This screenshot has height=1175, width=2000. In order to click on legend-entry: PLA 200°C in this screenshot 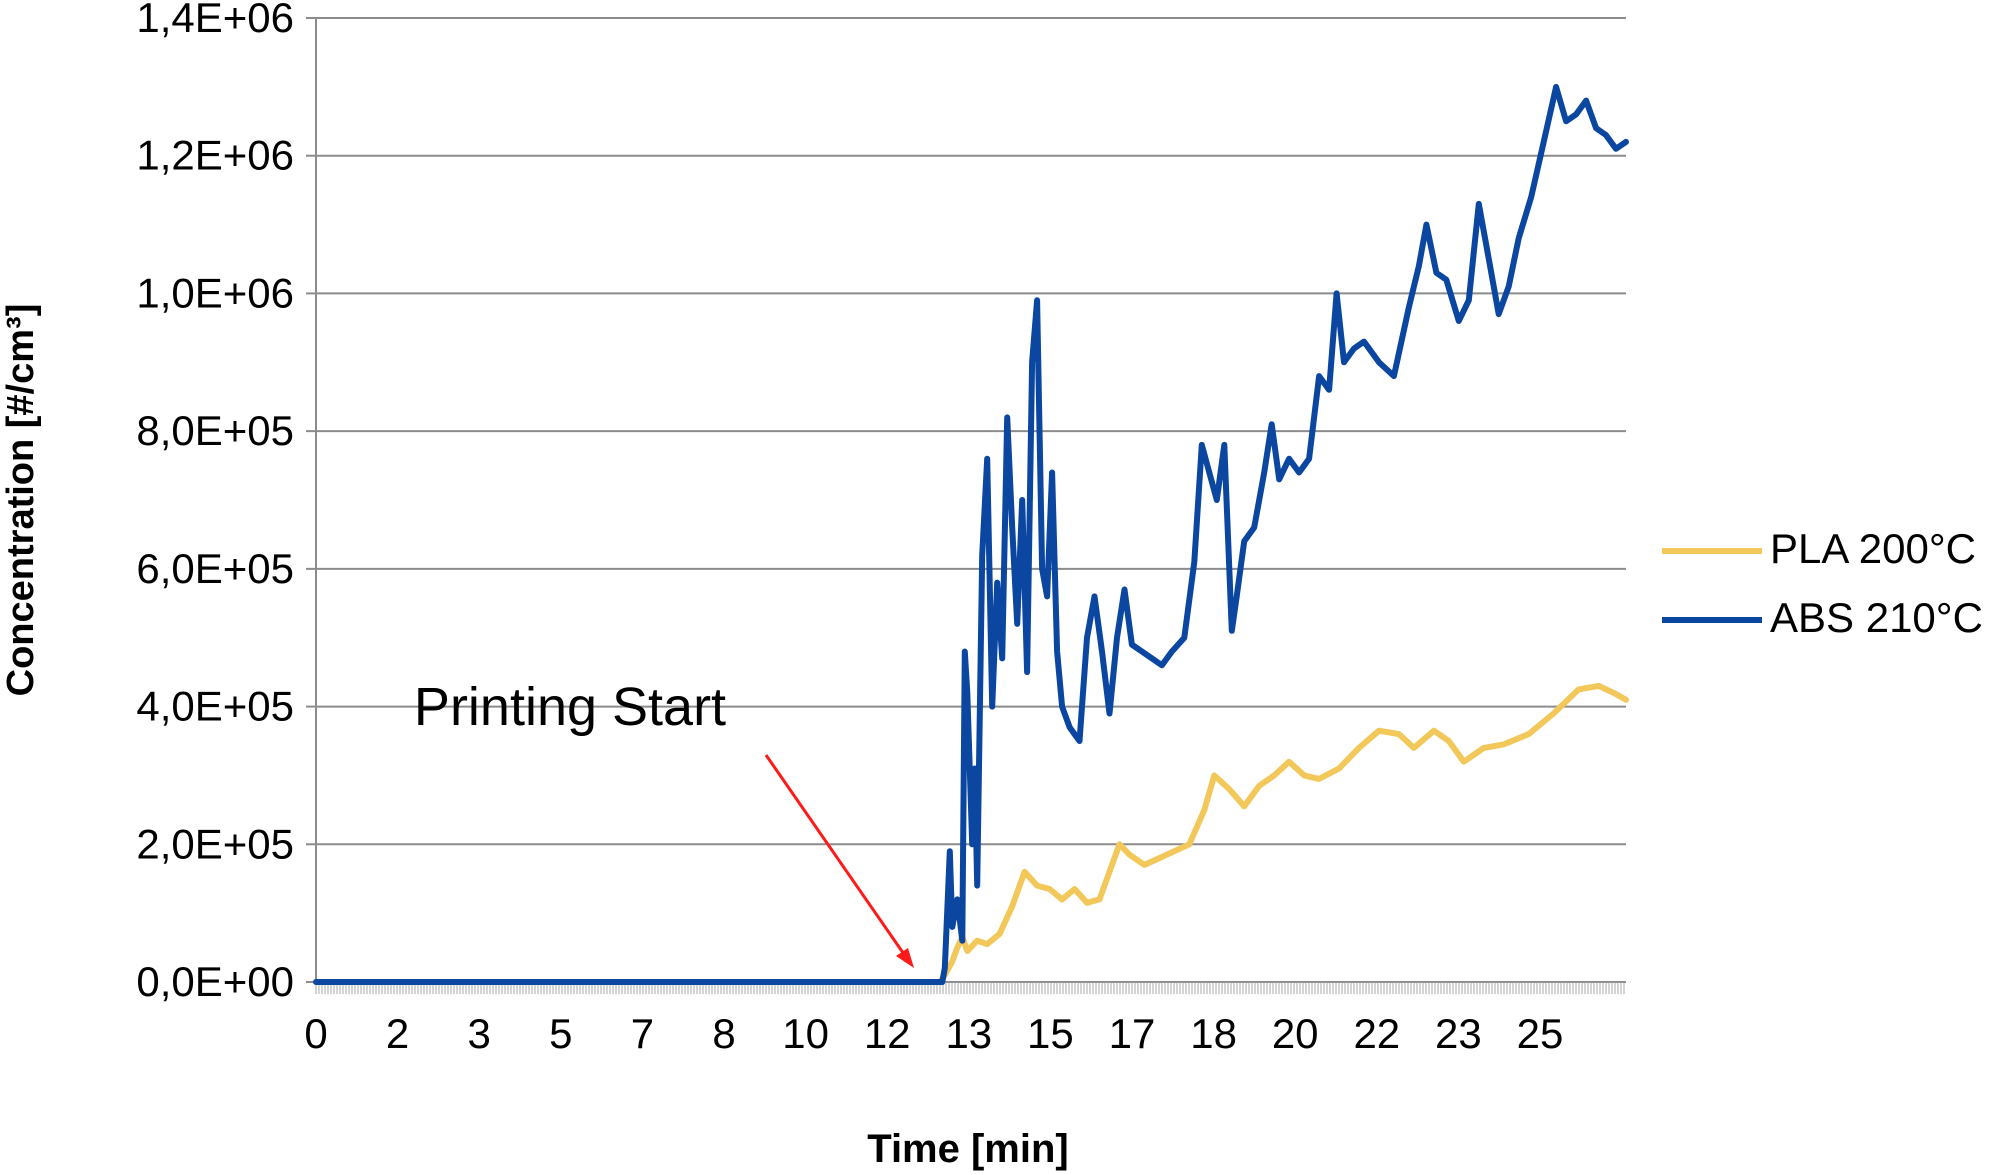, I will do `click(1873, 548)`.